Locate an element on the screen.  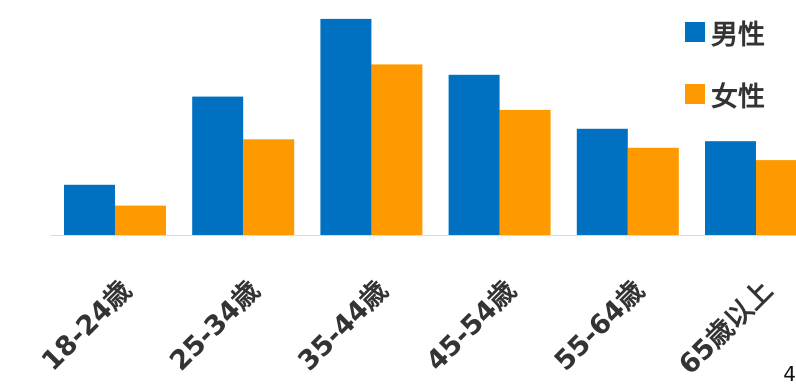
legend-swatch-male is located at coordinates (695, 32).